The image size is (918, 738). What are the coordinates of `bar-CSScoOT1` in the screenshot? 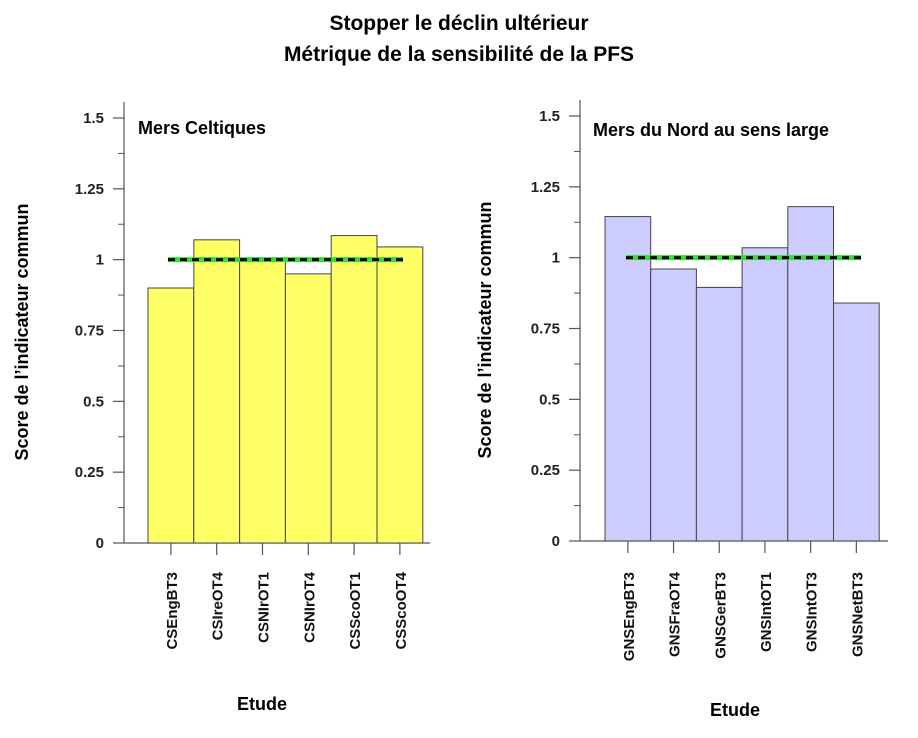 It's located at (354, 389).